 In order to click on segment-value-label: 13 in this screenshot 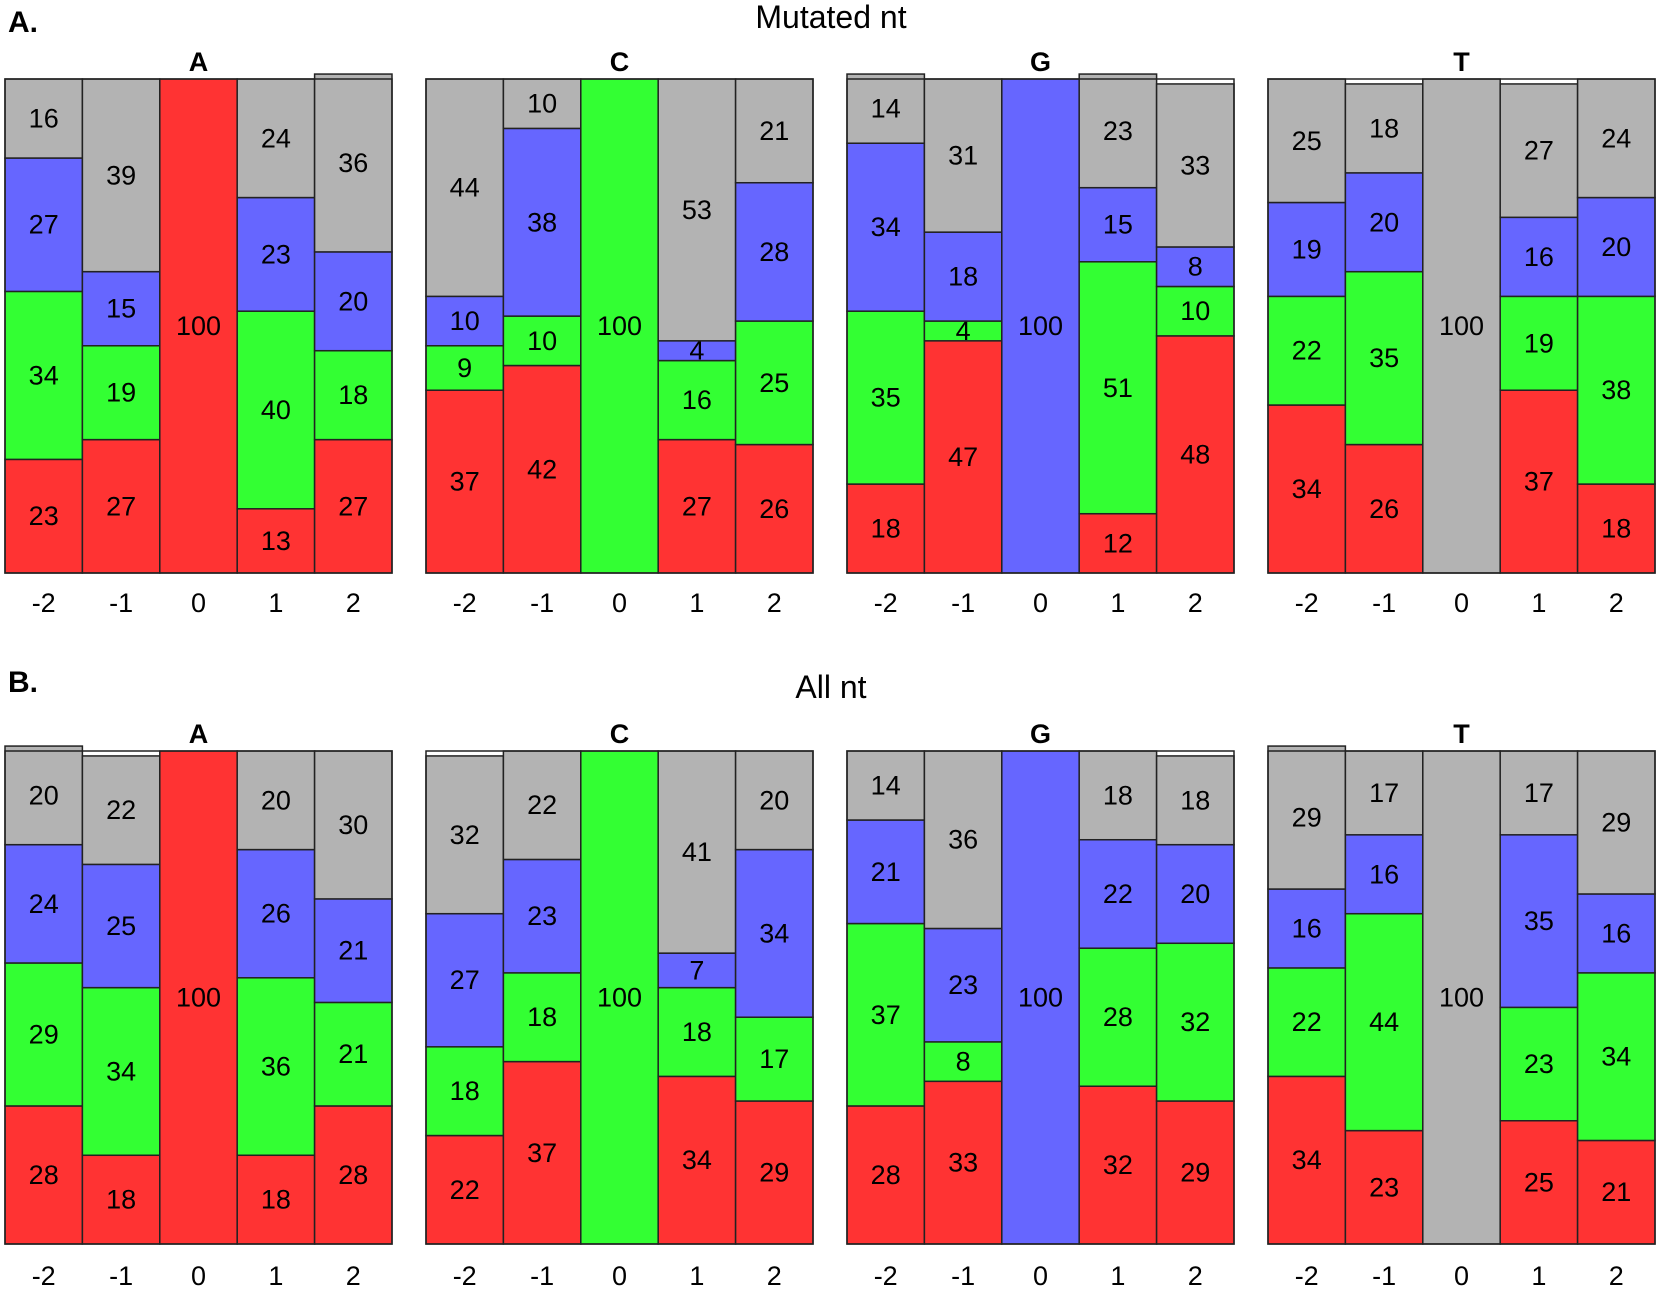, I will do `click(276, 541)`.